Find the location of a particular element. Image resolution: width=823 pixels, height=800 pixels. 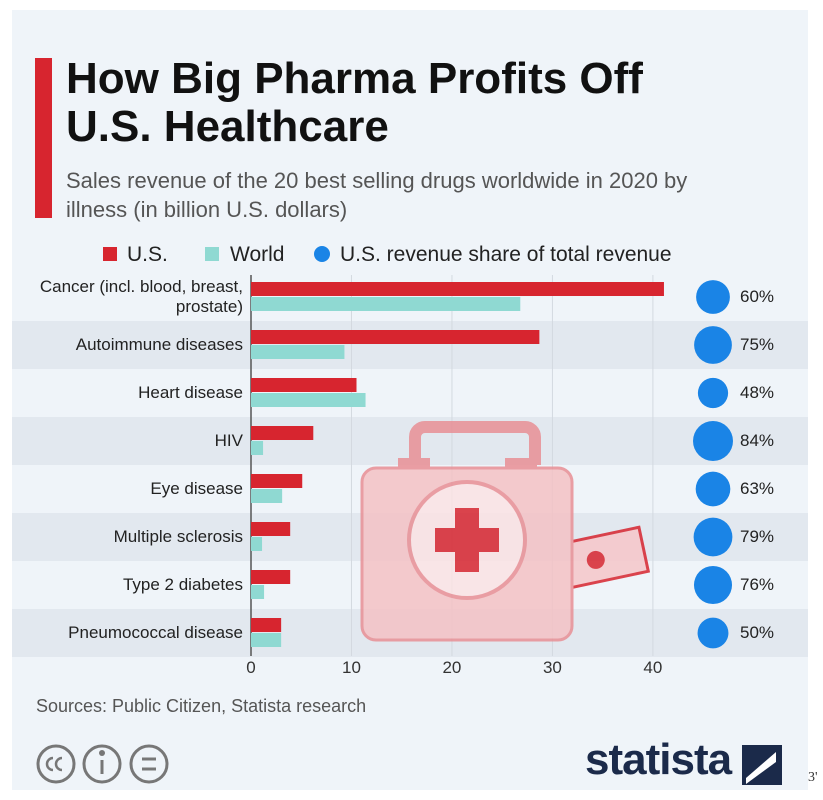

title-accent is located at coordinates (43, 138).